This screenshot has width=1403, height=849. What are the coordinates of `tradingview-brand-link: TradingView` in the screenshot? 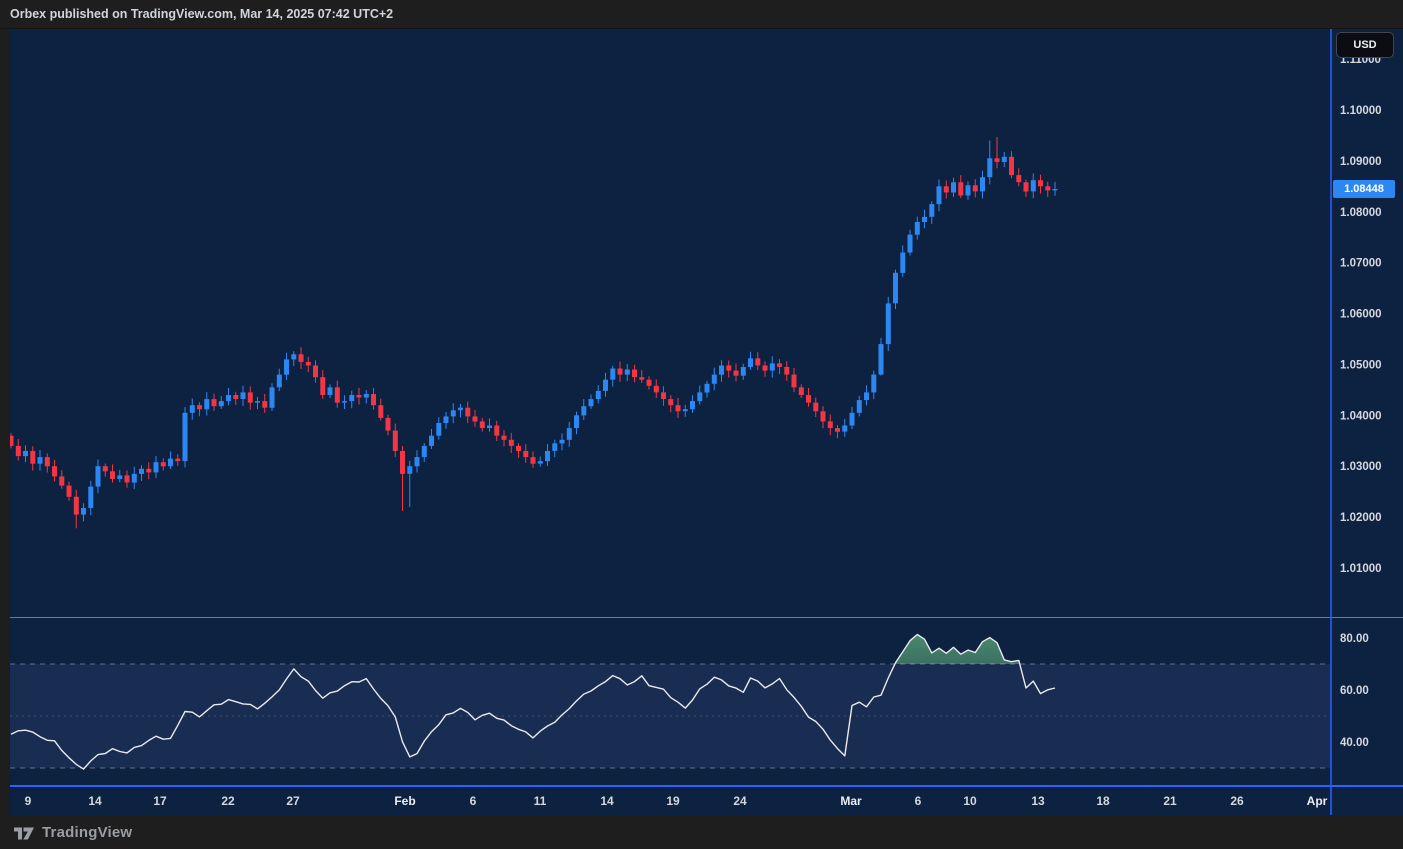 It's located at (87, 832).